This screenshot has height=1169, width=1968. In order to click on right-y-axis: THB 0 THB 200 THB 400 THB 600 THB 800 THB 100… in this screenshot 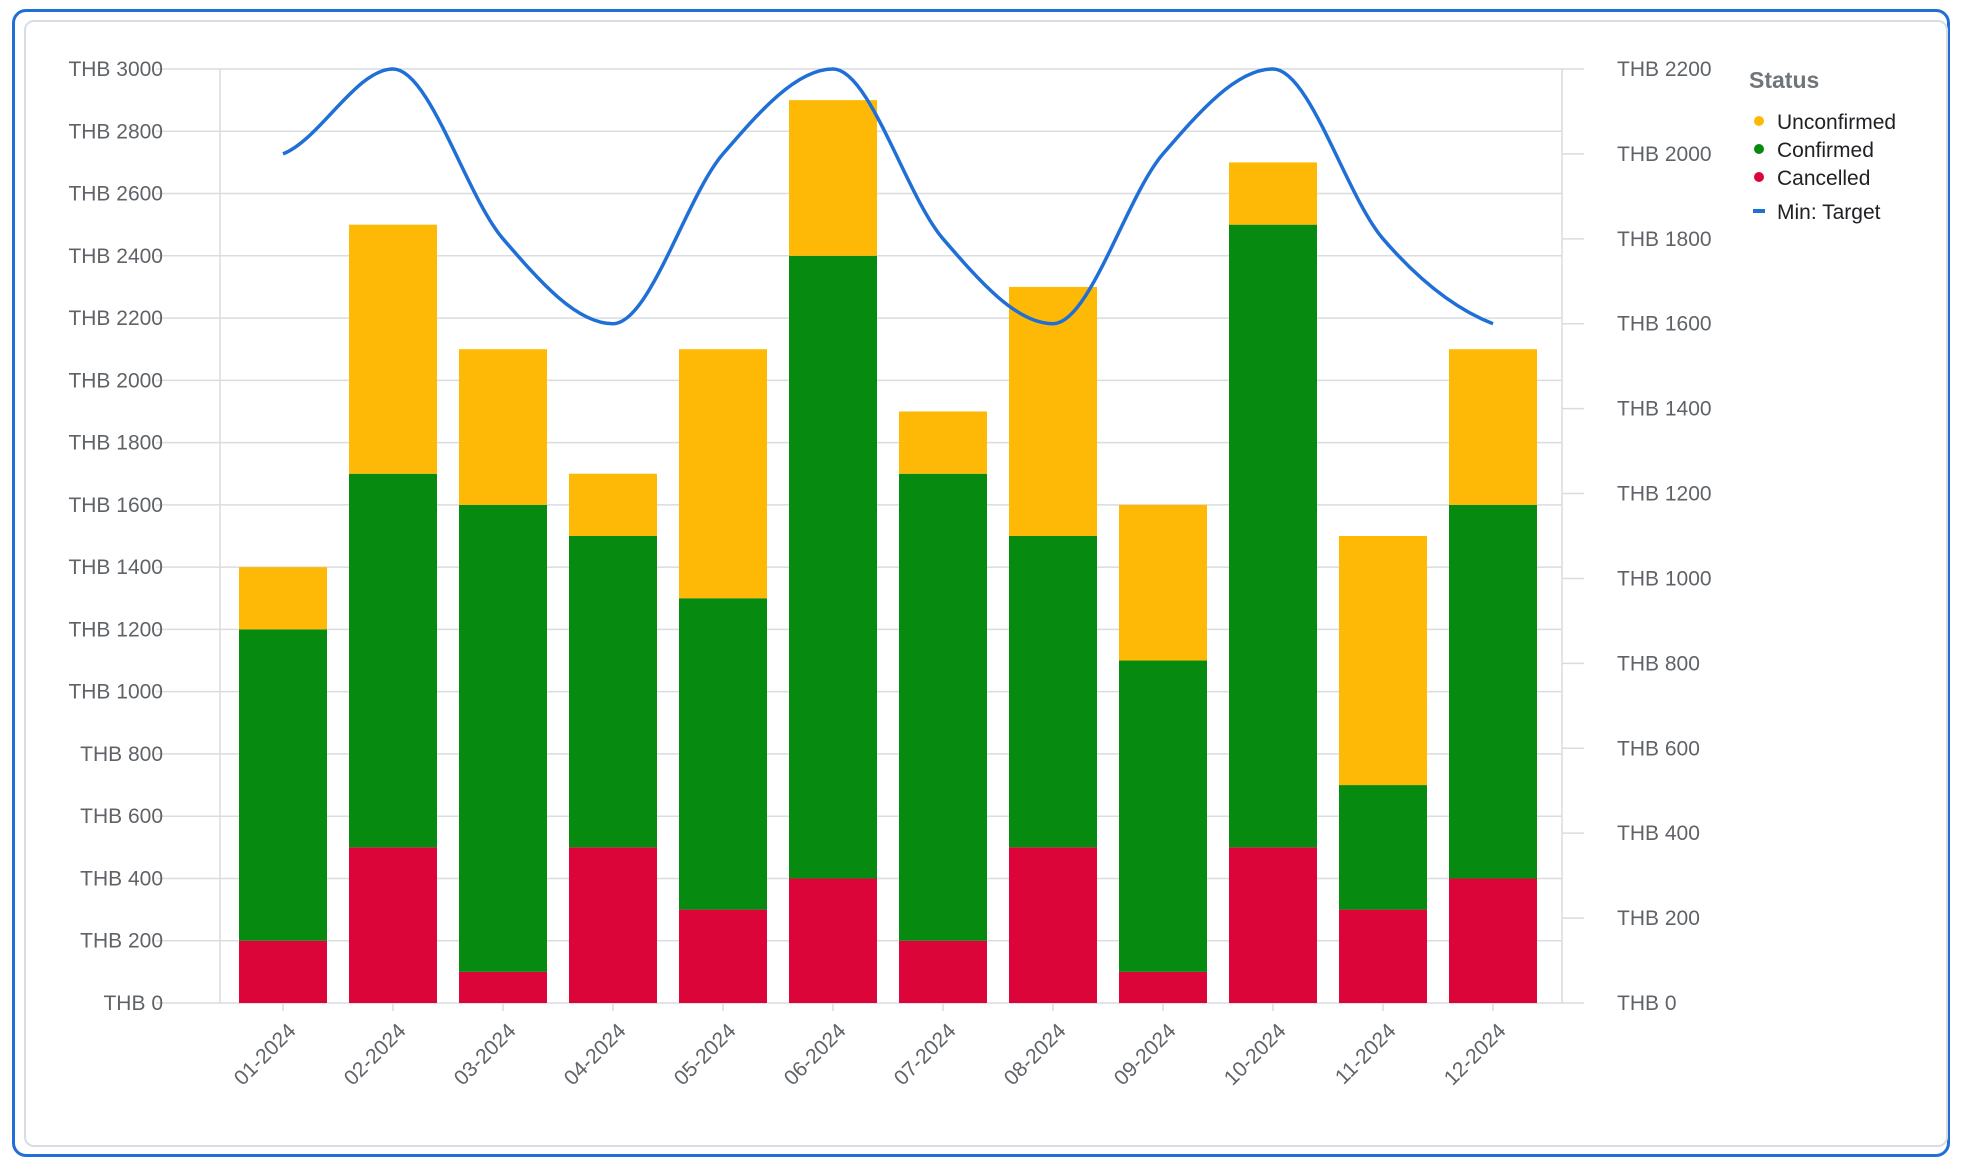, I will do `click(1637, 536)`.